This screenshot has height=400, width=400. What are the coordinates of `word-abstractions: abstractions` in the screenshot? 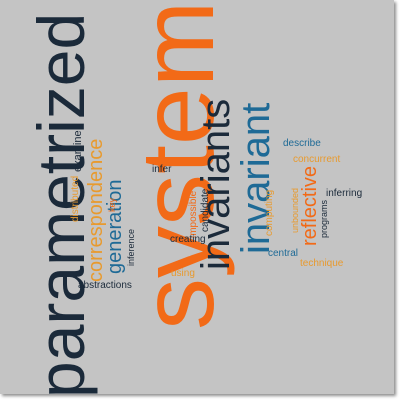 It's located at (105, 285).